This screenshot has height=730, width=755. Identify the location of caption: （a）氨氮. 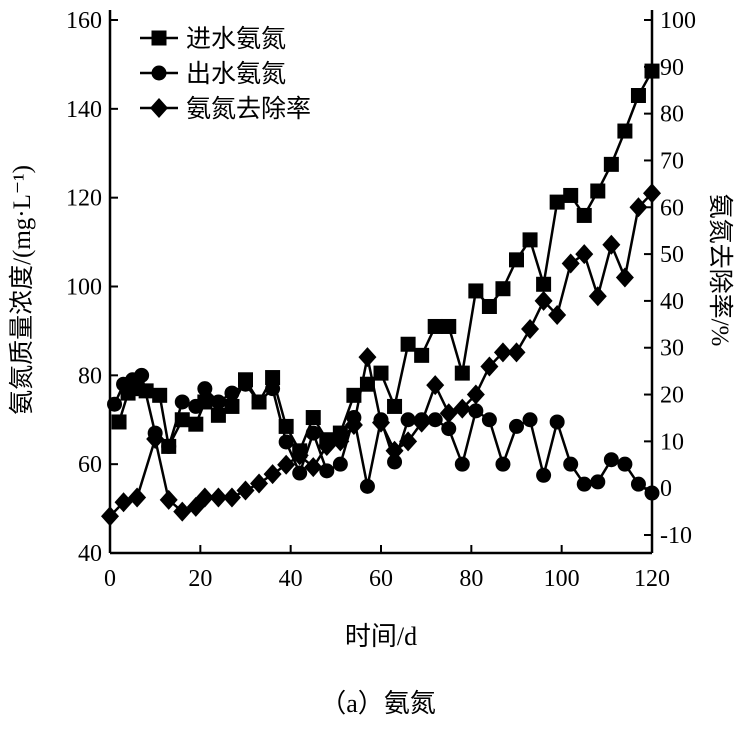
(378, 703).